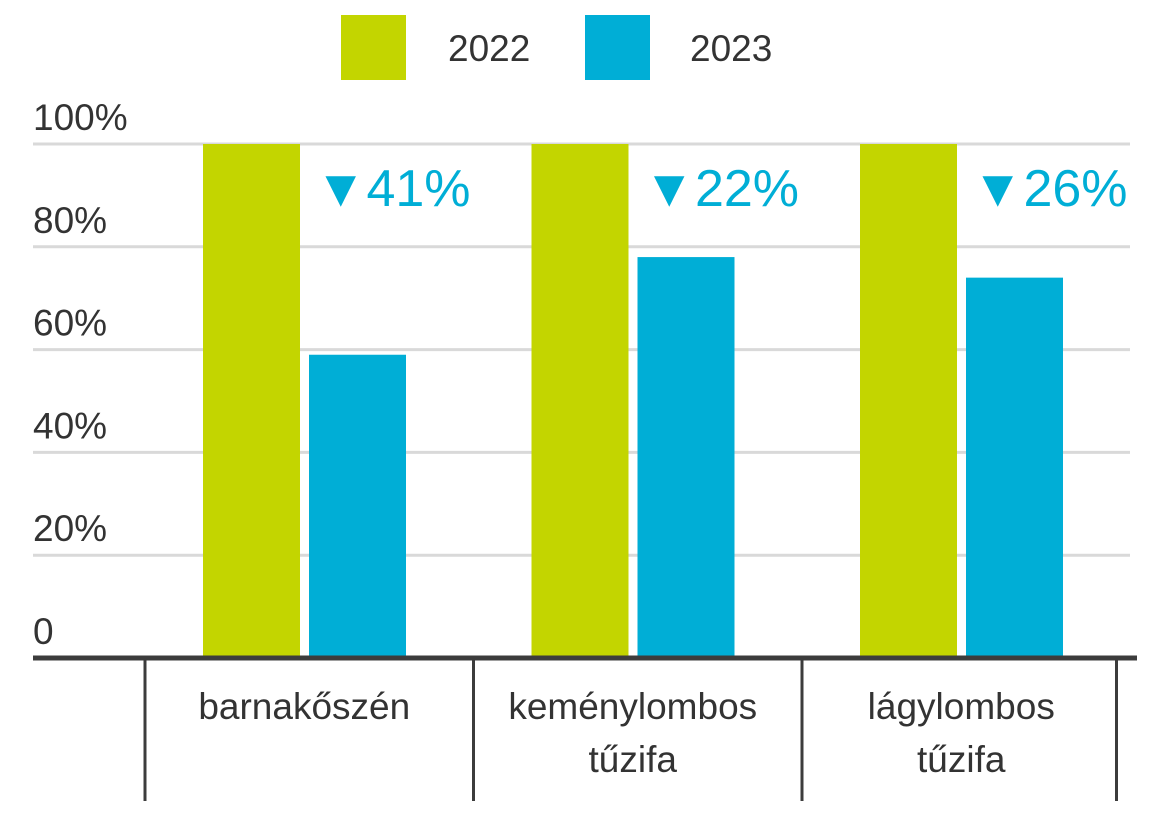 The height and width of the screenshot is (813, 1165). Describe the element at coordinates (304, 706) in the screenshot. I see `category-label: barnakőszén` at that location.